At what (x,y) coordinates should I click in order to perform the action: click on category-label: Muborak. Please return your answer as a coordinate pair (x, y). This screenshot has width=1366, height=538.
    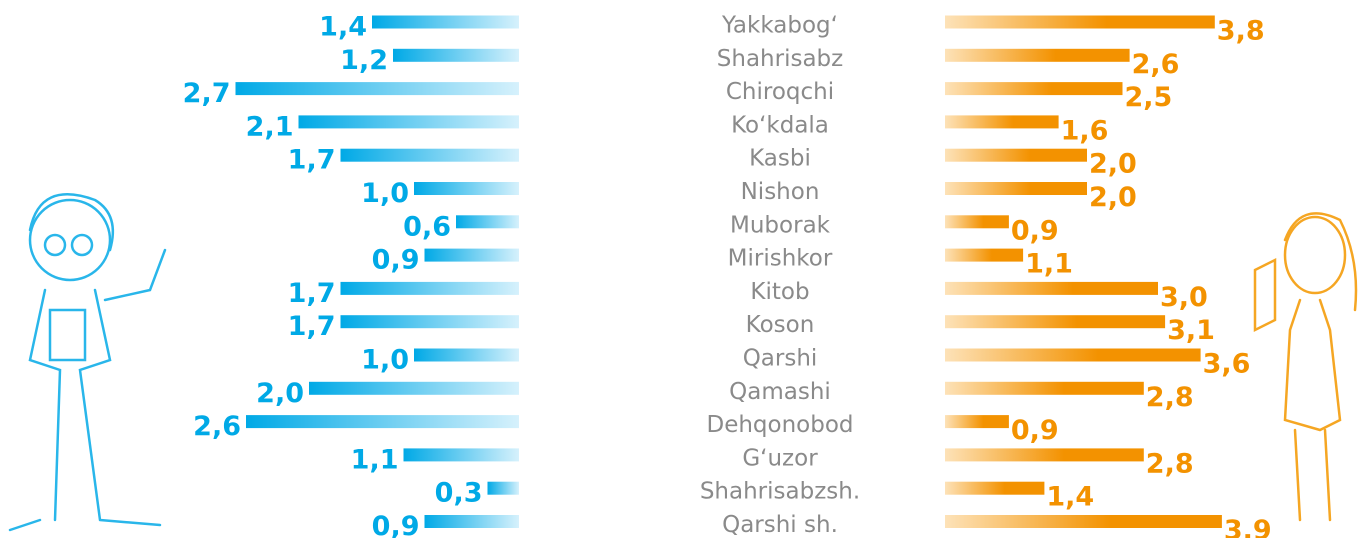
    Looking at the image, I should click on (780, 225).